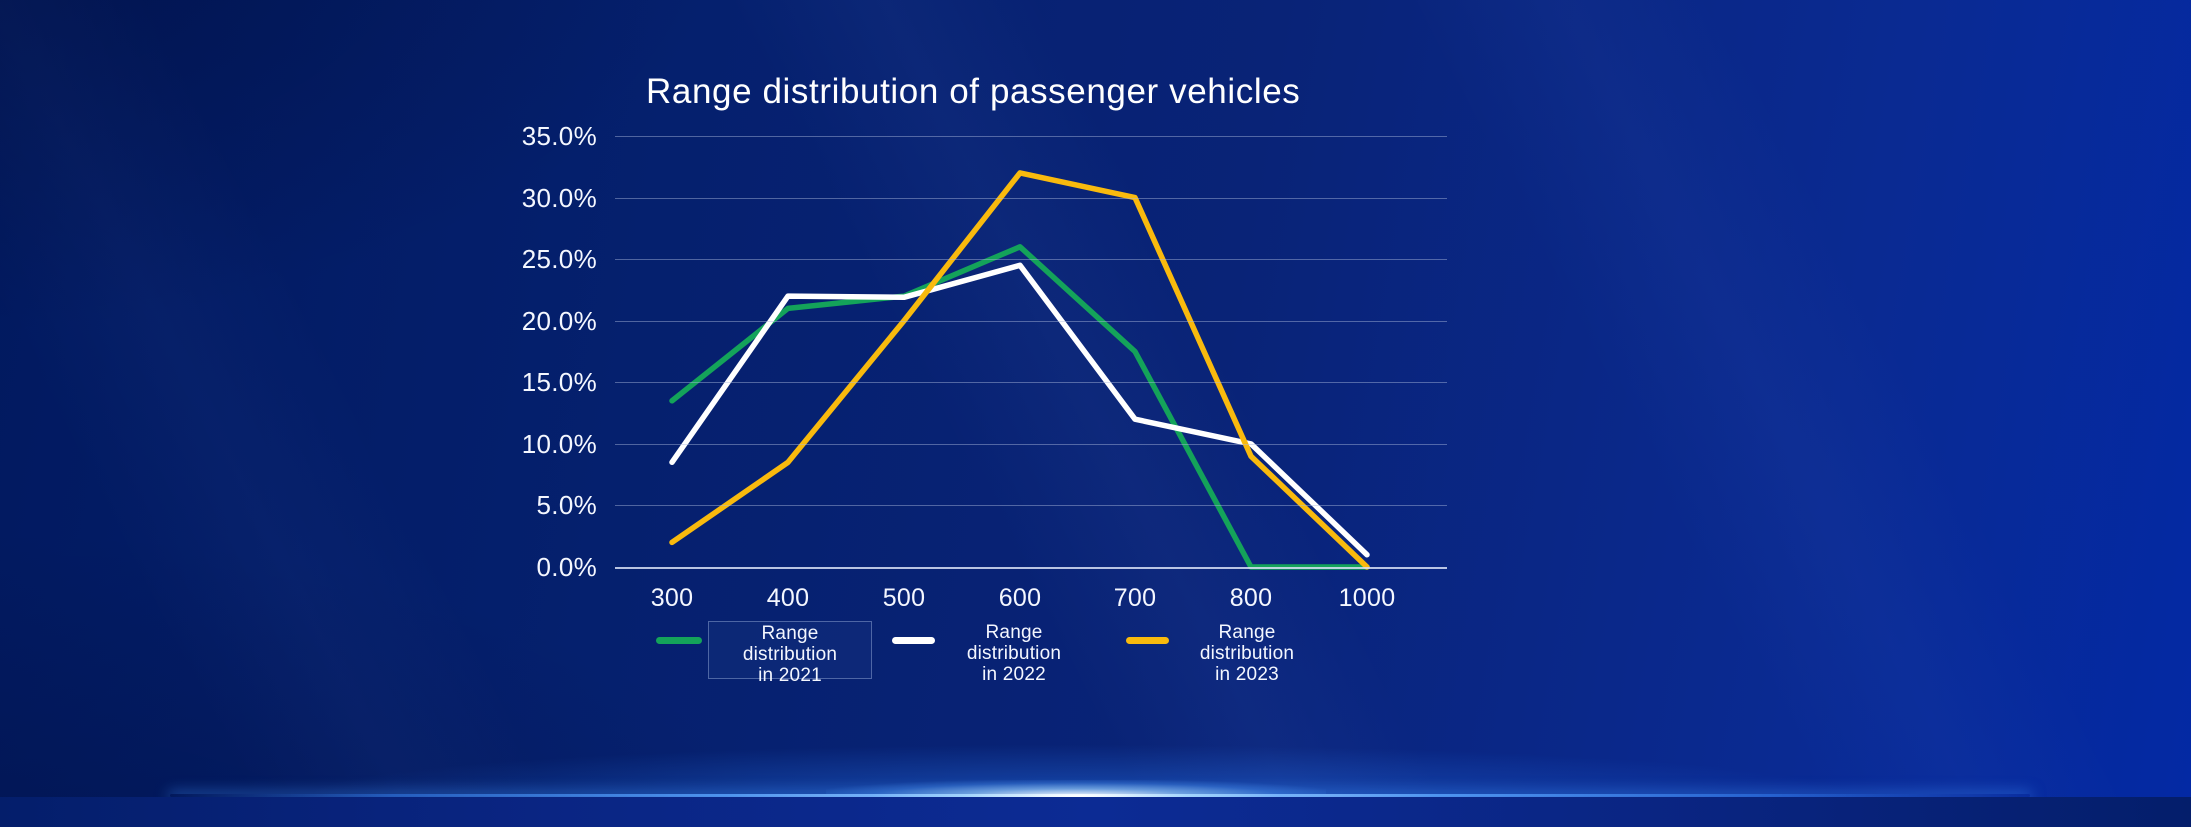 This screenshot has width=2191, height=827. I want to click on y-tick-label: 20.0%, so click(559, 321).